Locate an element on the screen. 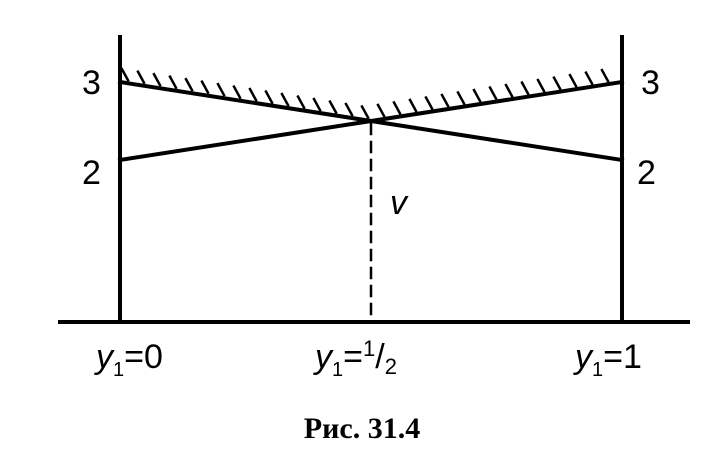  den: 2 is located at coordinates (391, 366).